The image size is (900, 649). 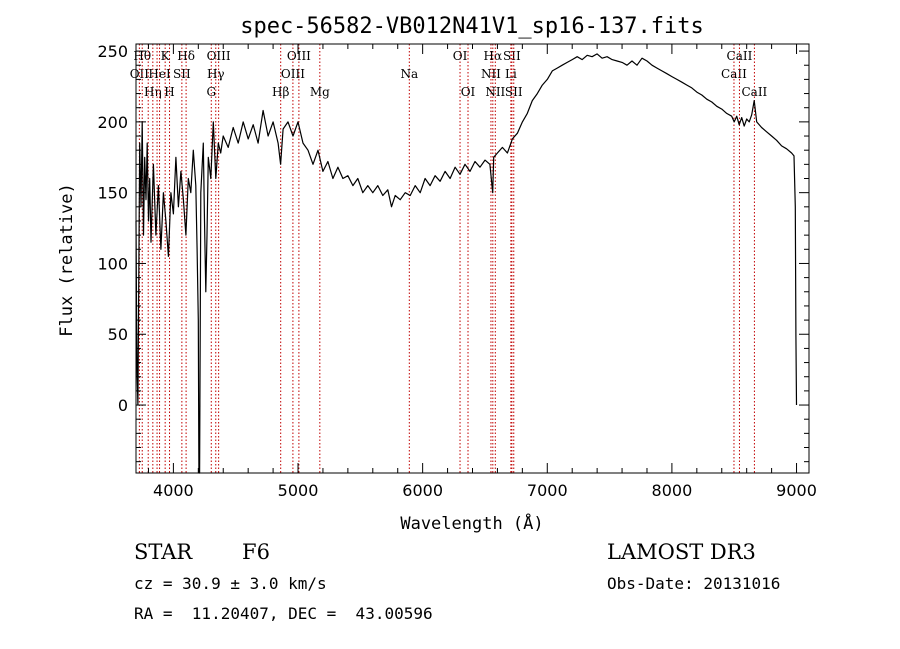 What do you see at coordinates (681, 552) in the screenshot?
I see `survey-name: LAMOST DR3` at bounding box center [681, 552].